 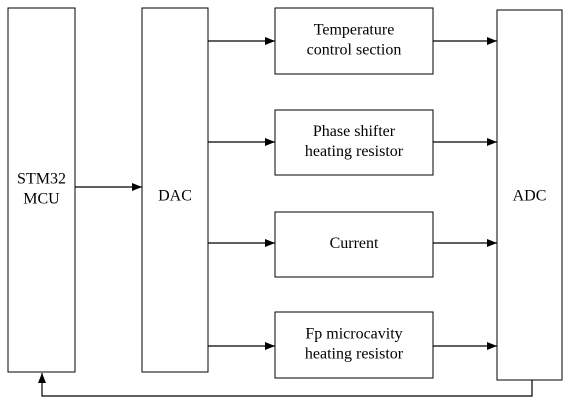 I want to click on feedback-arrow, so click(x=285, y=385).